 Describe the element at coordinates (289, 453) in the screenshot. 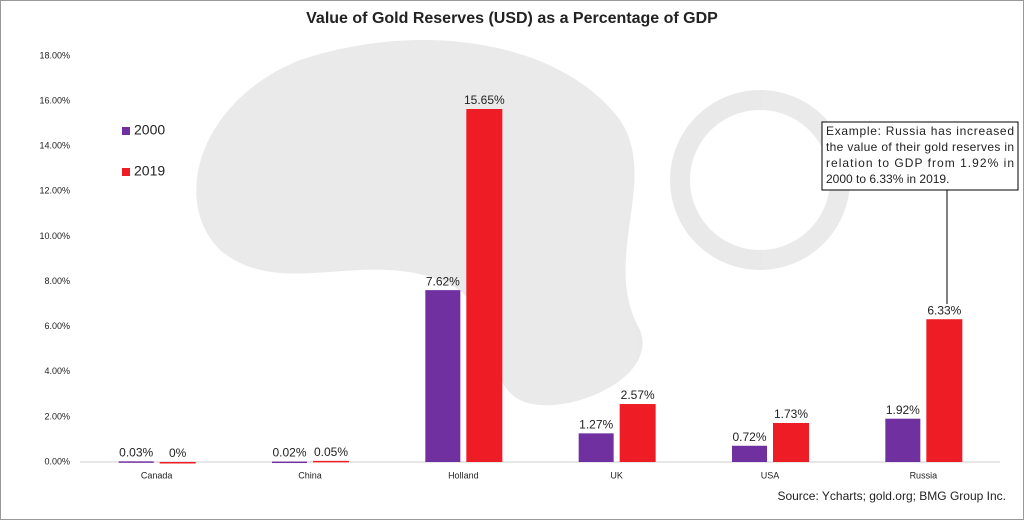

I see `data-label: 0.02%` at that location.